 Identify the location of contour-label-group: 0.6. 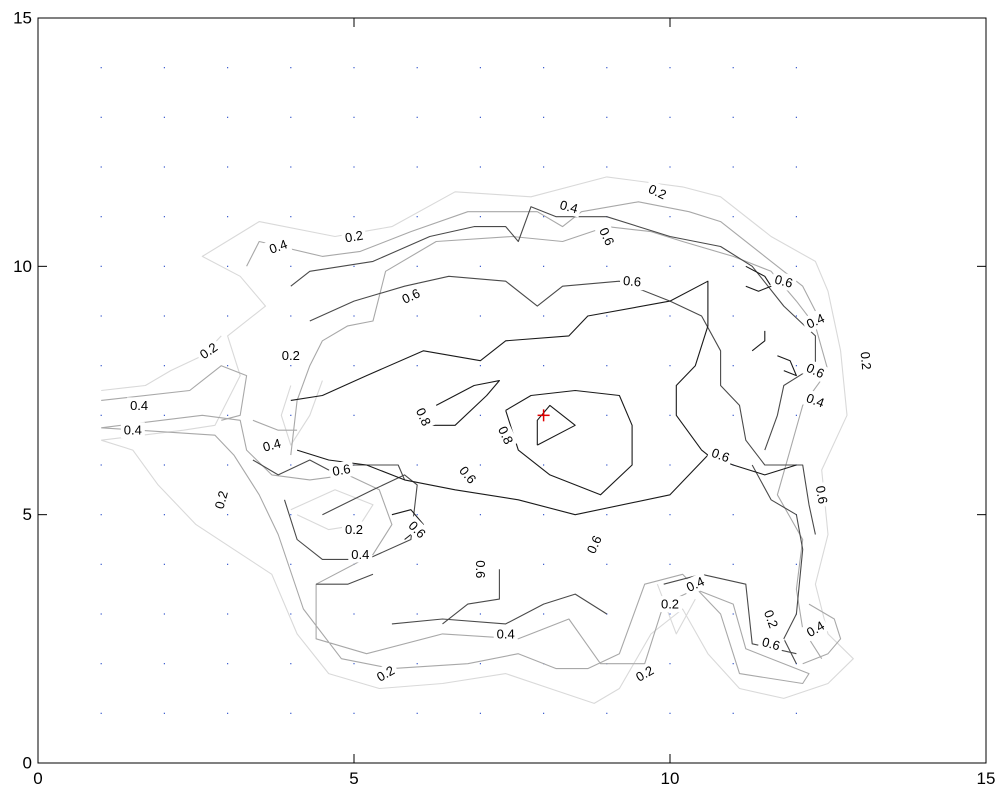
(480, 569).